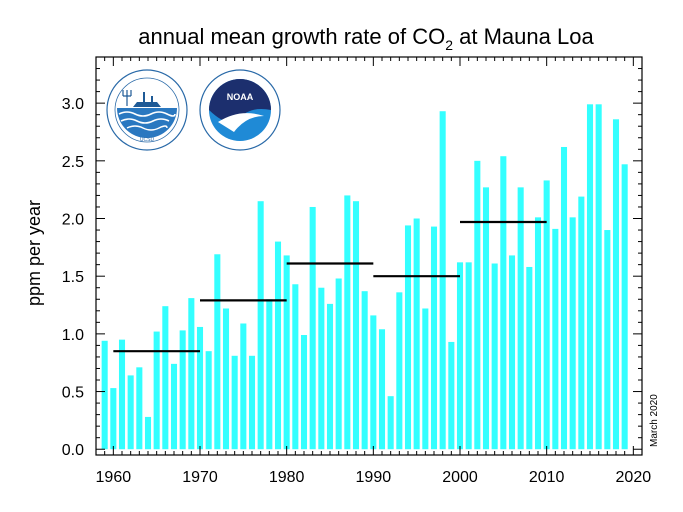 This screenshot has width=683, height=512. I want to click on y-tick-label-5: 2.5, so click(73, 162).